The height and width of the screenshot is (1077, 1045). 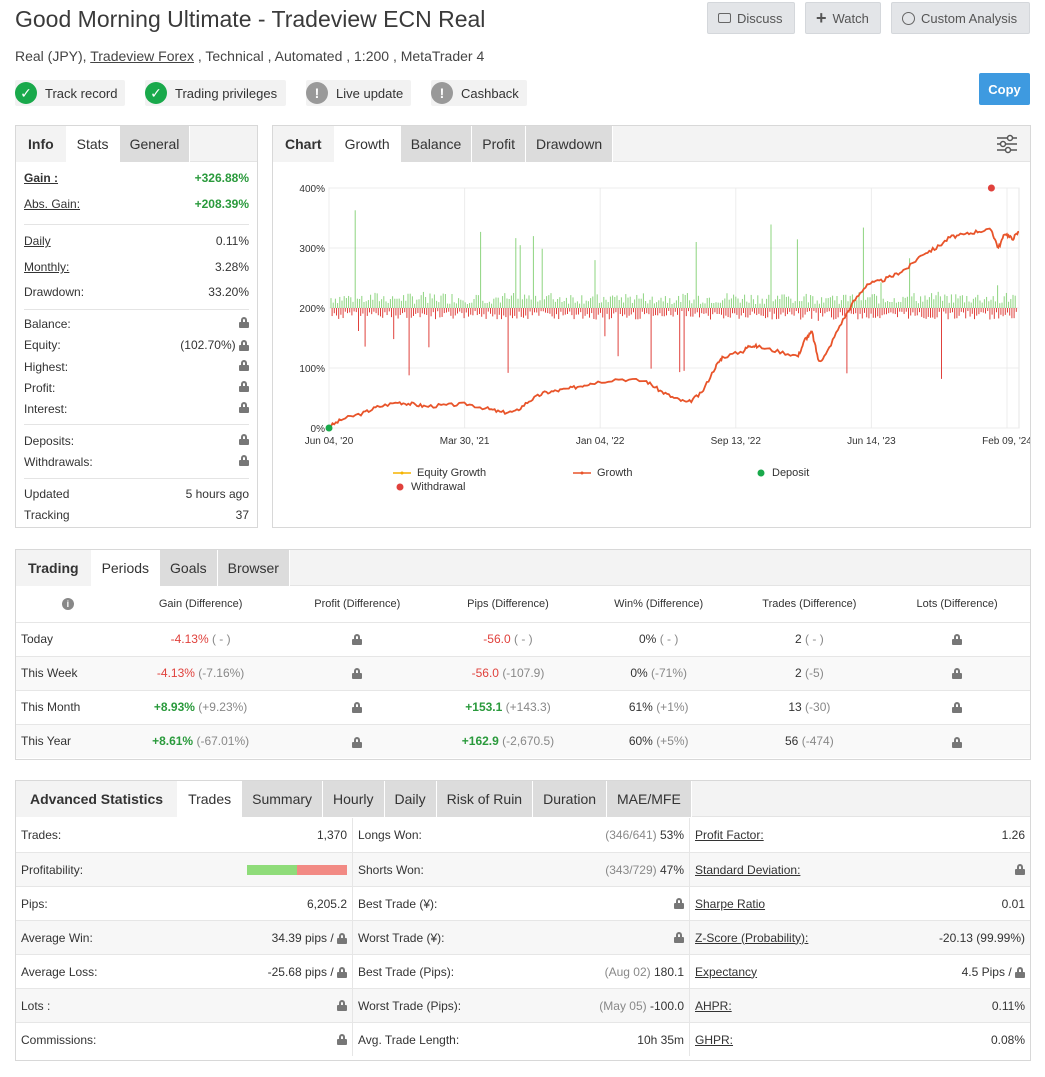 I want to click on tab-balance: Balance, so click(x=436, y=144).